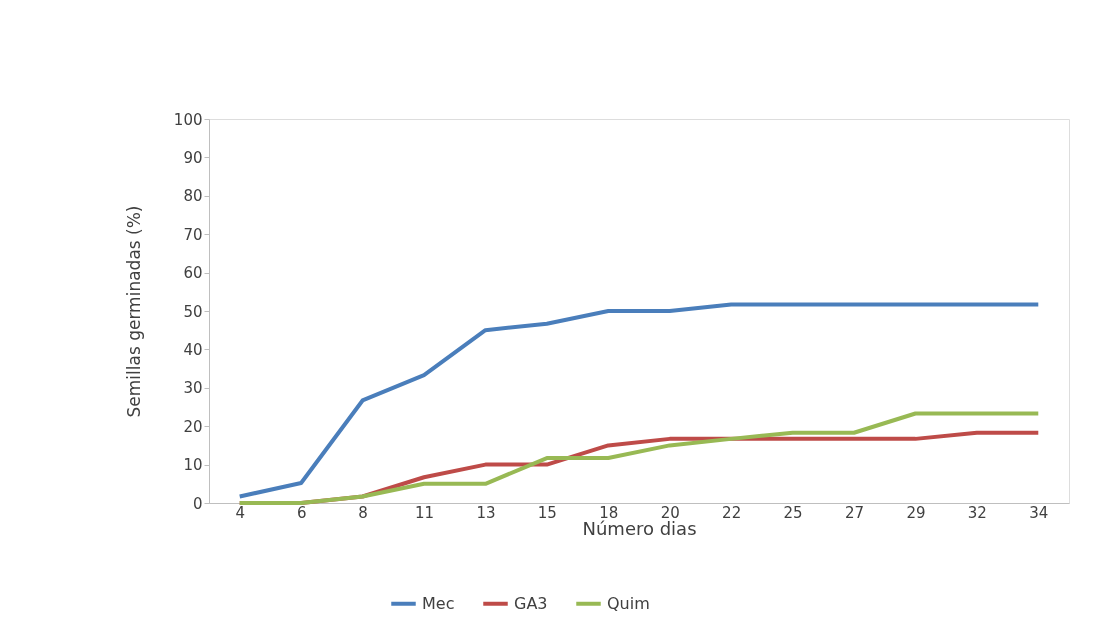  I want to click on x-tick-label: 11, so click(424, 512).